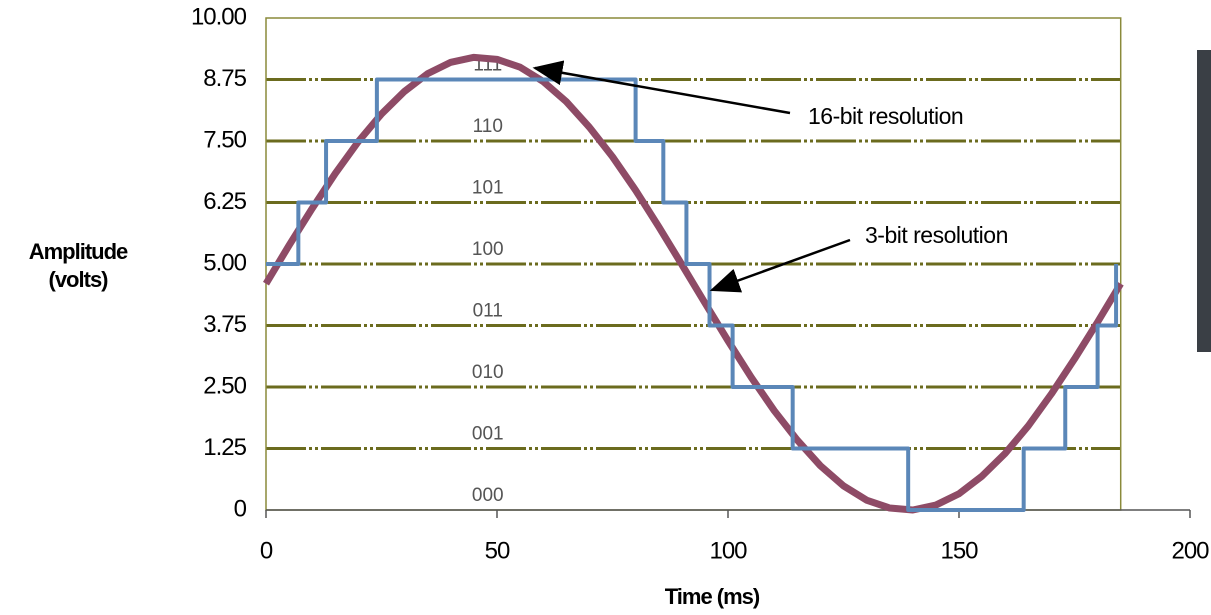 This screenshot has width=1211, height=615. What do you see at coordinates (1190, 550) in the screenshot?
I see `x-tick-label: 200` at bounding box center [1190, 550].